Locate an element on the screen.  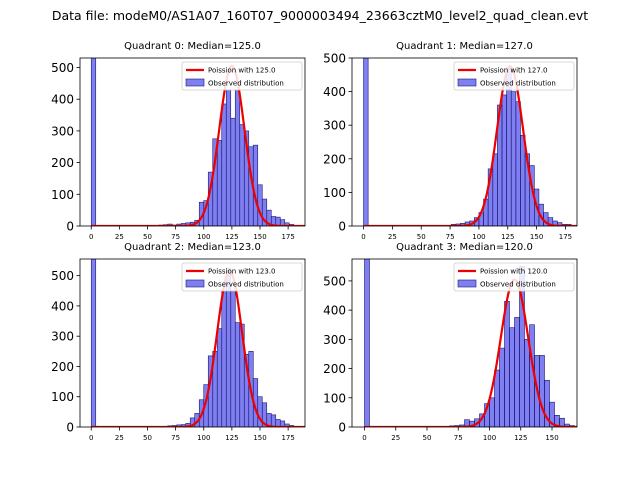
legend-fit-label: Poission with 120.0 is located at coordinates (514, 272).